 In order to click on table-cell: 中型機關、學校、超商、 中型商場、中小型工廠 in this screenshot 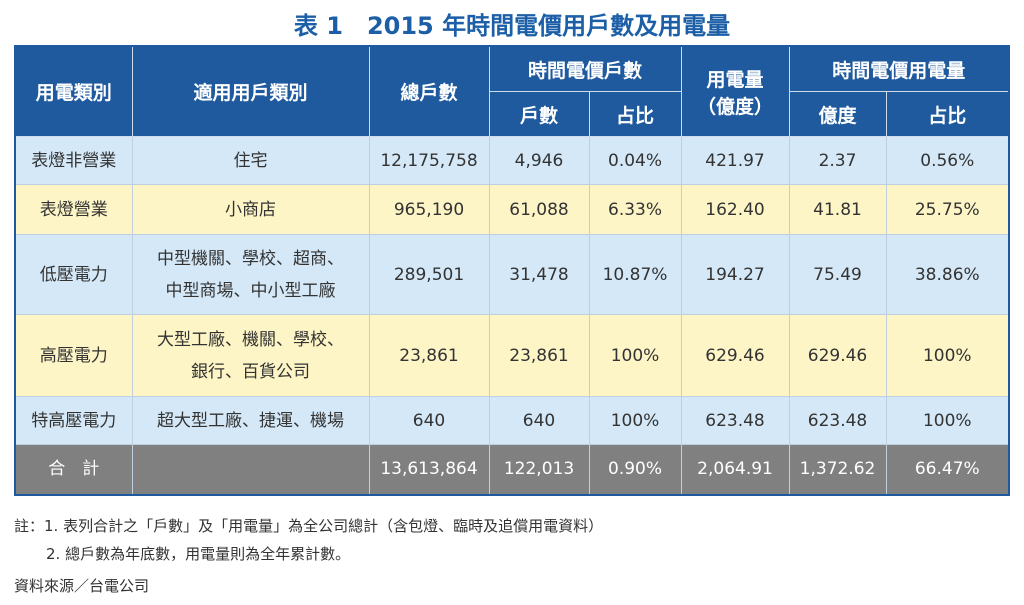, I will do `click(250, 274)`.